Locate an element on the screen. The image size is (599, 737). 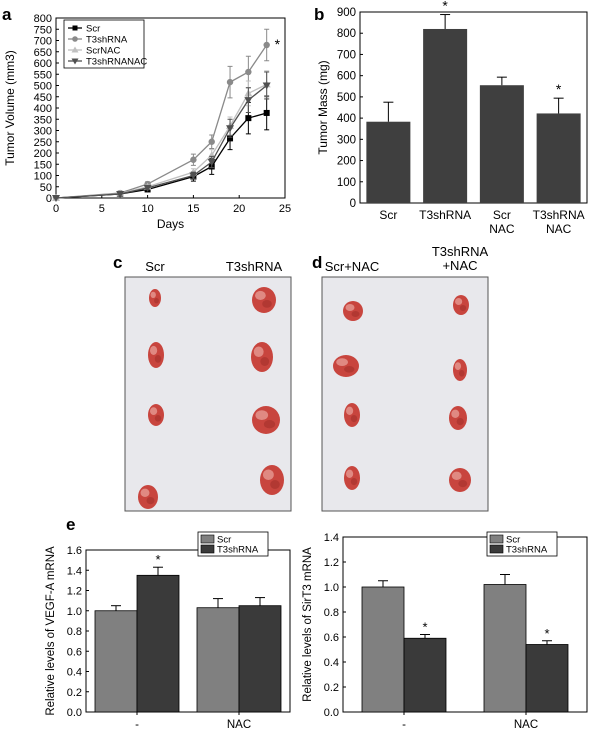
series-line-ScrNAC is located at coordinates (161, 141).